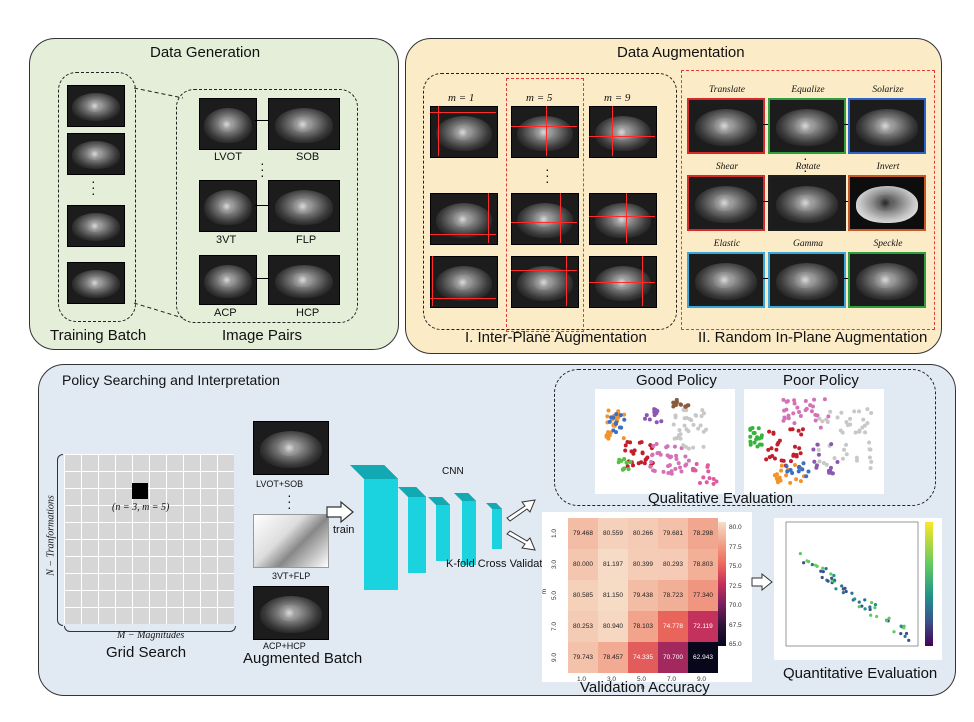 Image resolution: width=974 pixels, height=722 pixels. Describe the element at coordinates (643, 657) in the screenshot. I see `heatmap-cell: 74.335` at that location.